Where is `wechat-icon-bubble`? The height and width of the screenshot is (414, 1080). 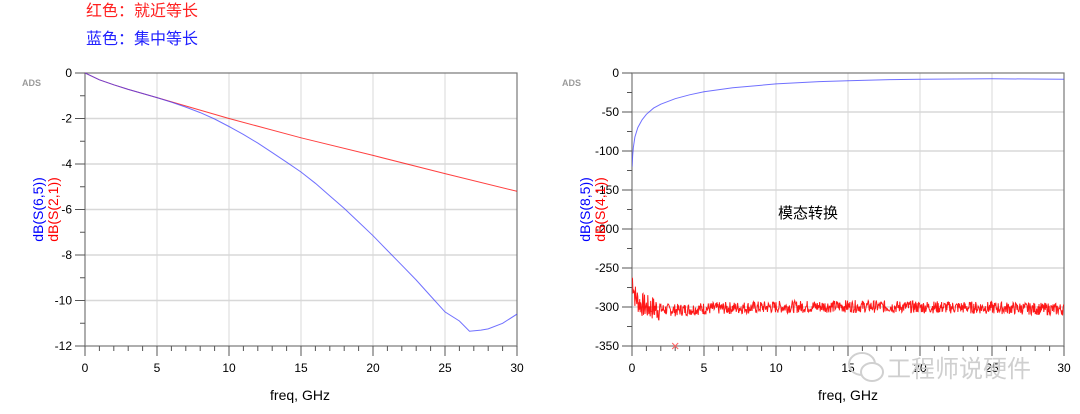
wechat-icon-bubble is located at coordinates (872, 372).